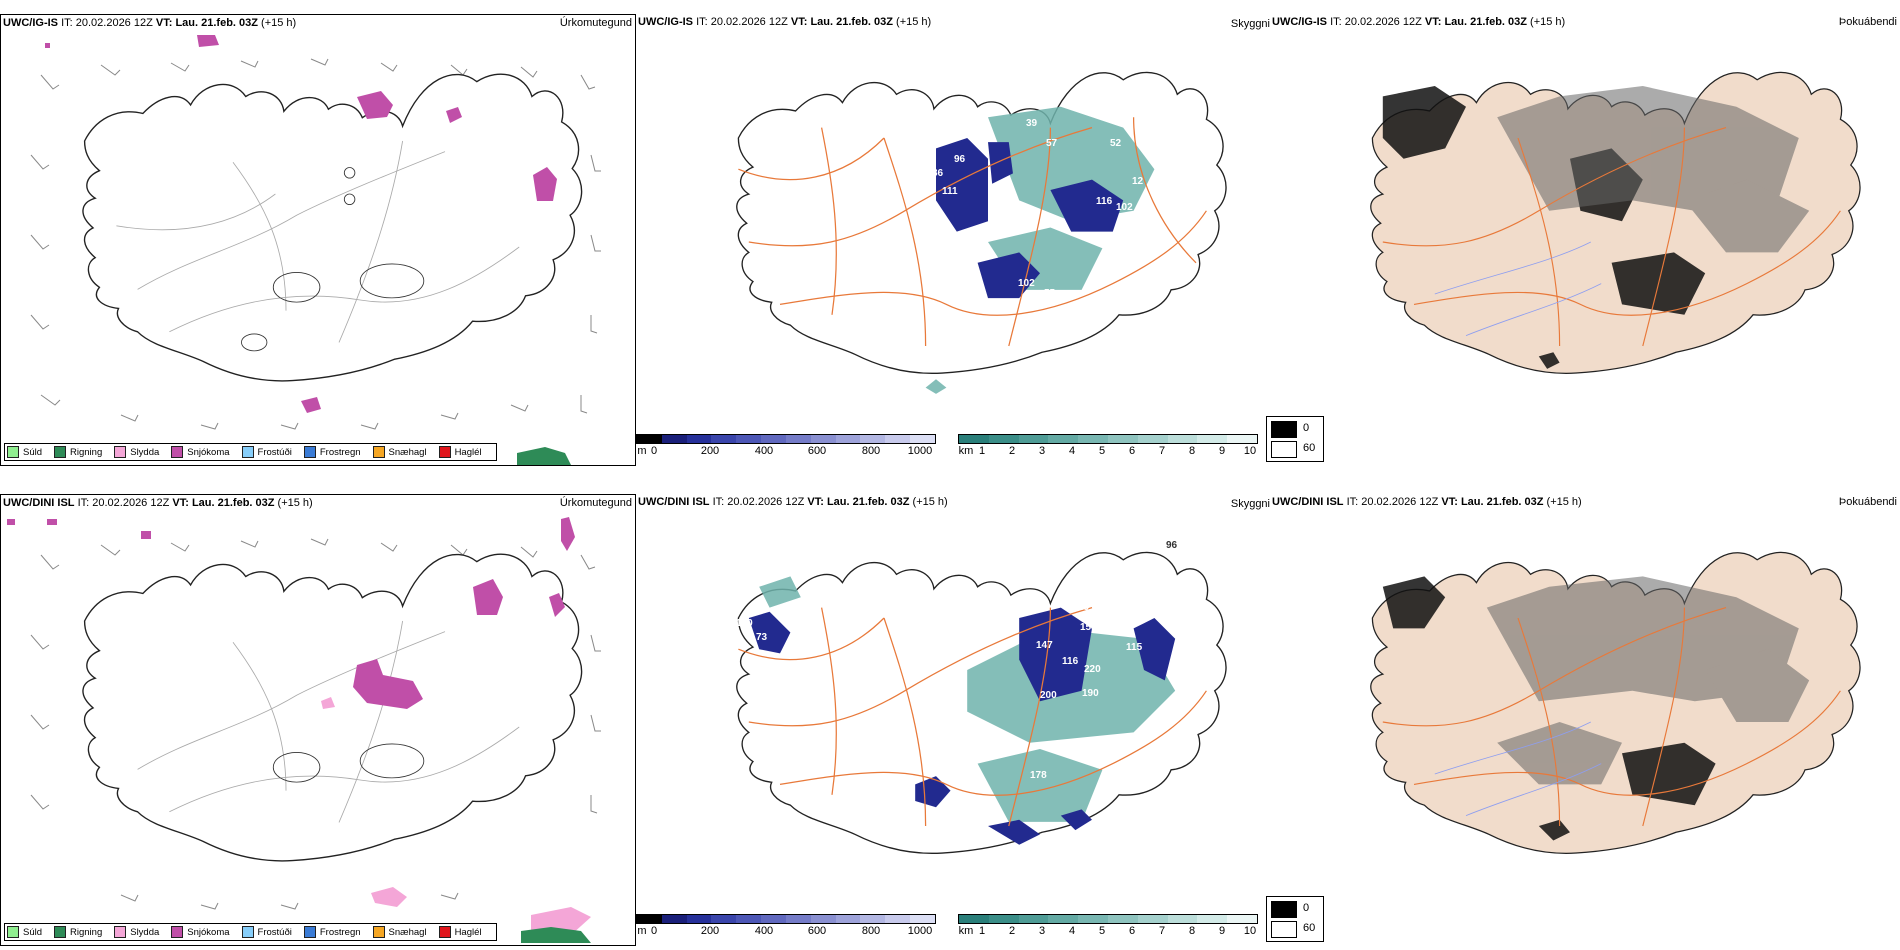  Describe the element at coordinates (1048, 695) in the screenshot. I see `cloud-base-label: 200` at that location.